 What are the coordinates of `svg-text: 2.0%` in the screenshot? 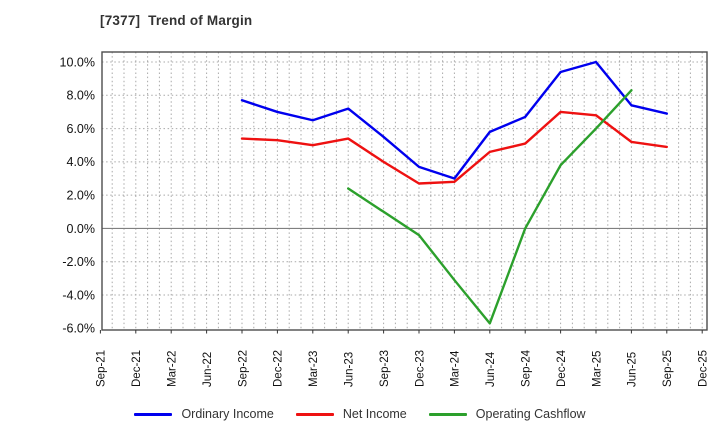 It's located at (81, 195).